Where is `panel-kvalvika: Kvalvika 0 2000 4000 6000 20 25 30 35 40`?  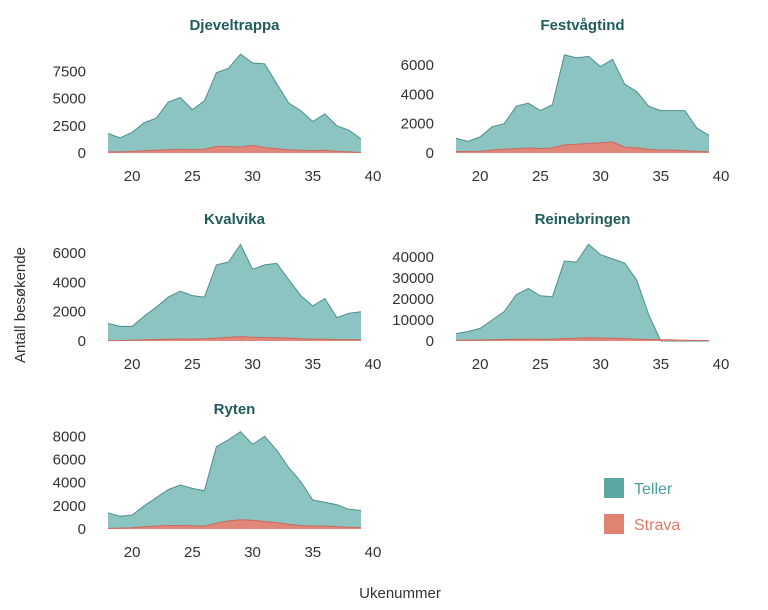 panel-kvalvika: Kvalvika 0 2000 4000 6000 20 25 30 35 40 is located at coordinates (217, 292).